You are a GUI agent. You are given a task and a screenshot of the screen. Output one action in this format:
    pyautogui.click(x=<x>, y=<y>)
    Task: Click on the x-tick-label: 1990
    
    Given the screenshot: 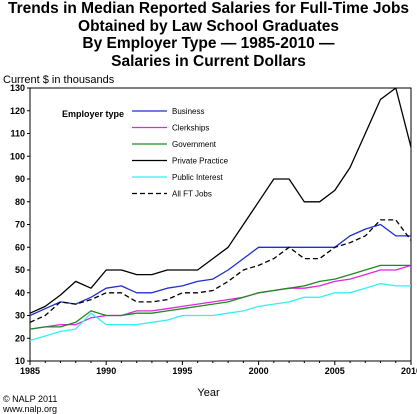 What is the action you would take?
    pyautogui.click(x=106, y=371)
    